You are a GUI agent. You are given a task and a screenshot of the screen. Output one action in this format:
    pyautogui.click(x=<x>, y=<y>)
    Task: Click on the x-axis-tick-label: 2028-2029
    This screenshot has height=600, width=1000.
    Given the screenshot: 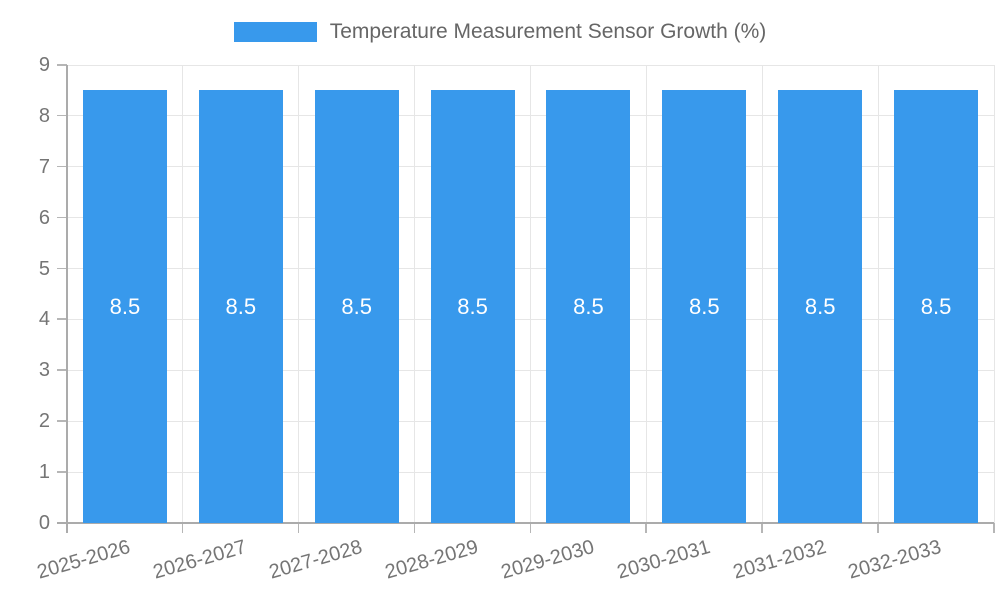 What is the action you would take?
    pyautogui.click(x=431, y=560)
    